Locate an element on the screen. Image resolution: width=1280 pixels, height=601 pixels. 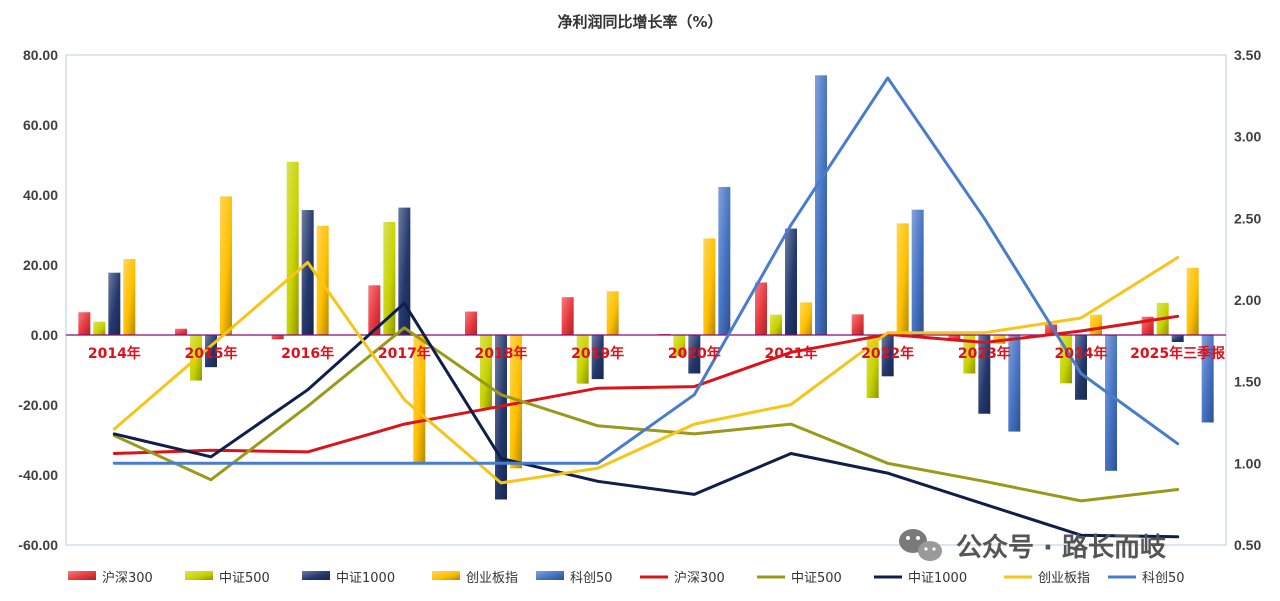
left-tick-label: 20.00 is located at coordinates (40, 265).